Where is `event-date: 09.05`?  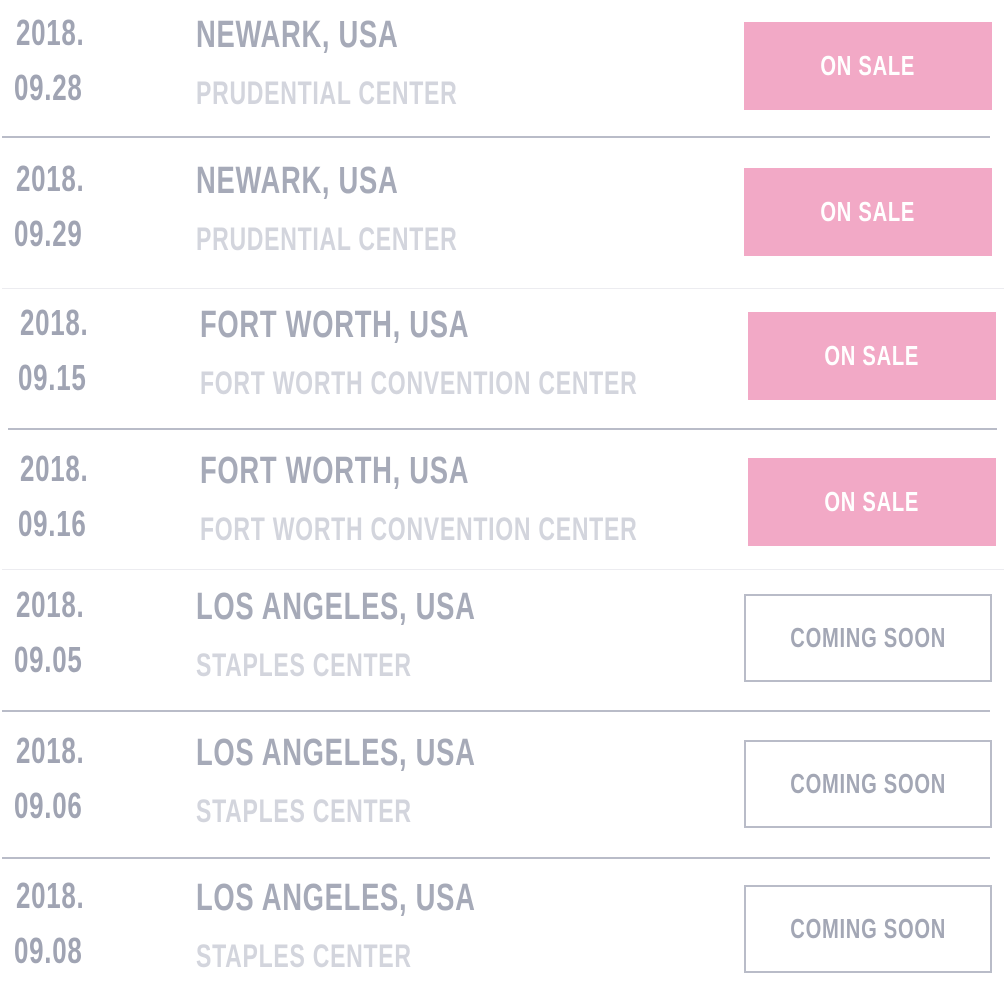
event-date: 09.05 is located at coordinates (48, 659).